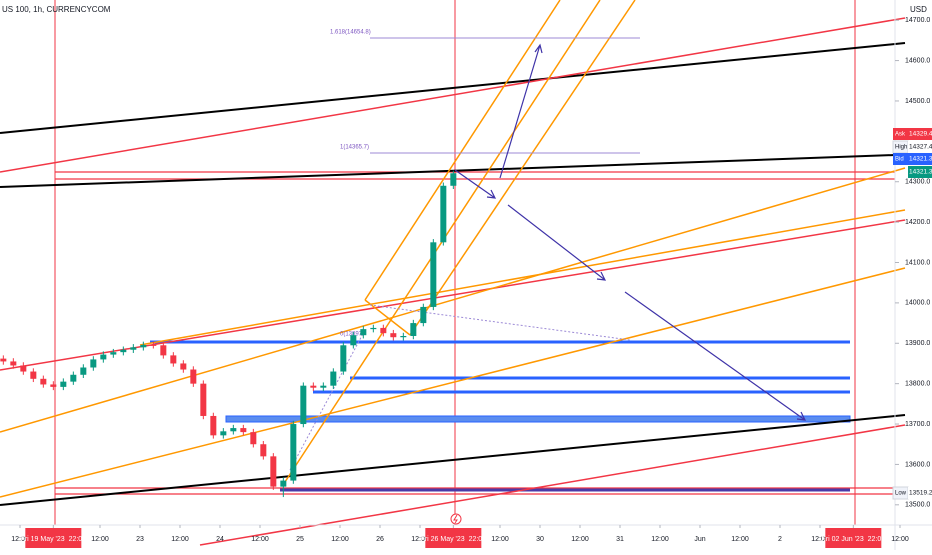  What do you see at coordinates (917, 343) in the screenshot?
I see `y-tick-label: 13900.0` at bounding box center [917, 343].